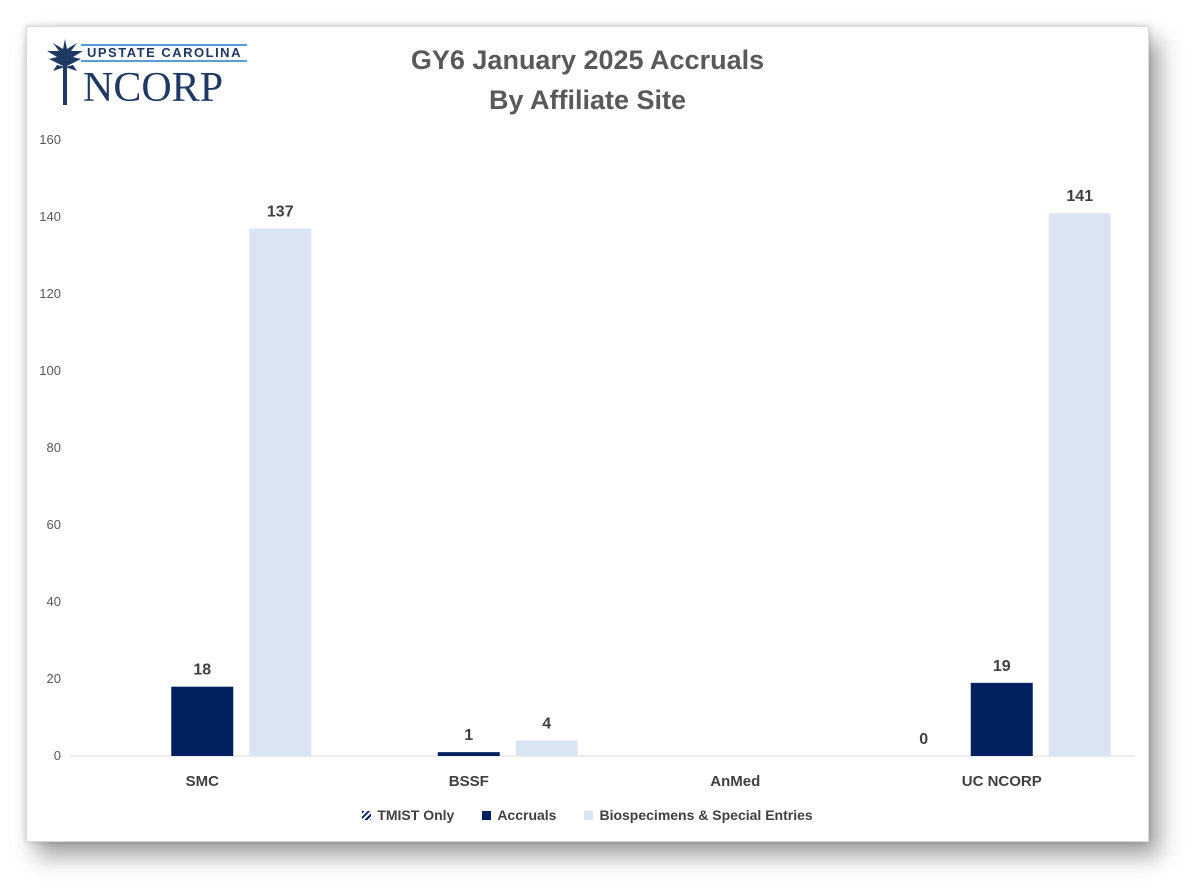  I want to click on legend-label: Biospecimens & Special Entries, so click(706, 815).